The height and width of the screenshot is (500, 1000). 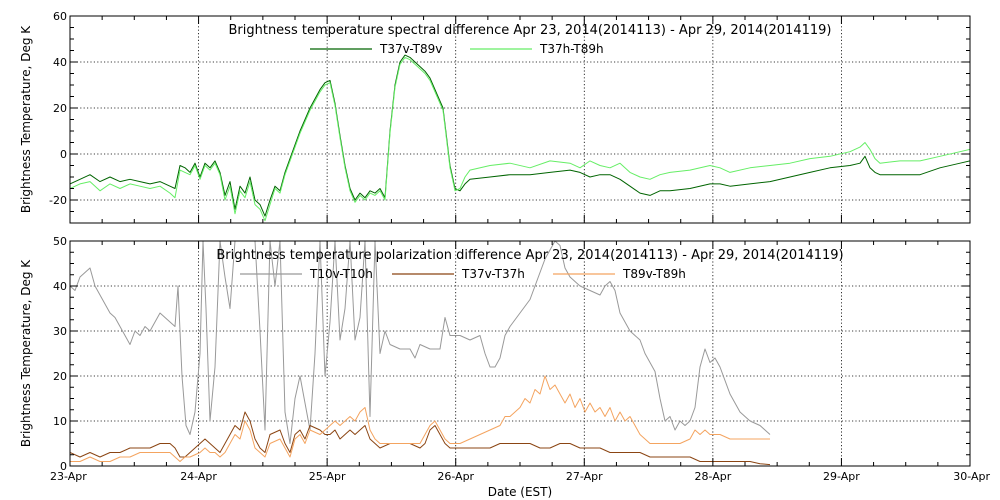 I want to click on legend-label: T89v-T89h, so click(x=654, y=274).